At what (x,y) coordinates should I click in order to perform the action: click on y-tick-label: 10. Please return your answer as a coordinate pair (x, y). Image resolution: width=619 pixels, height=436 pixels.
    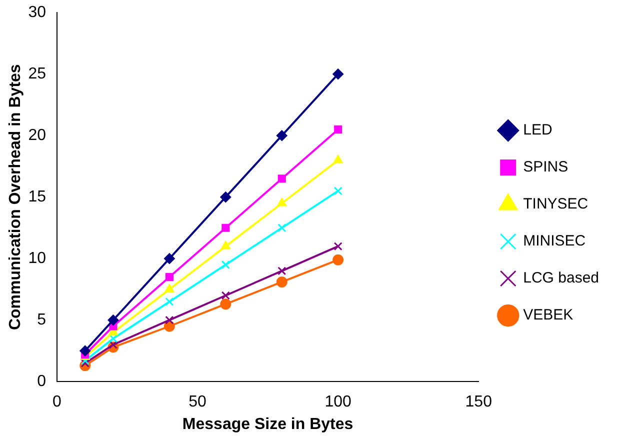
    Looking at the image, I should click on (37, 259).